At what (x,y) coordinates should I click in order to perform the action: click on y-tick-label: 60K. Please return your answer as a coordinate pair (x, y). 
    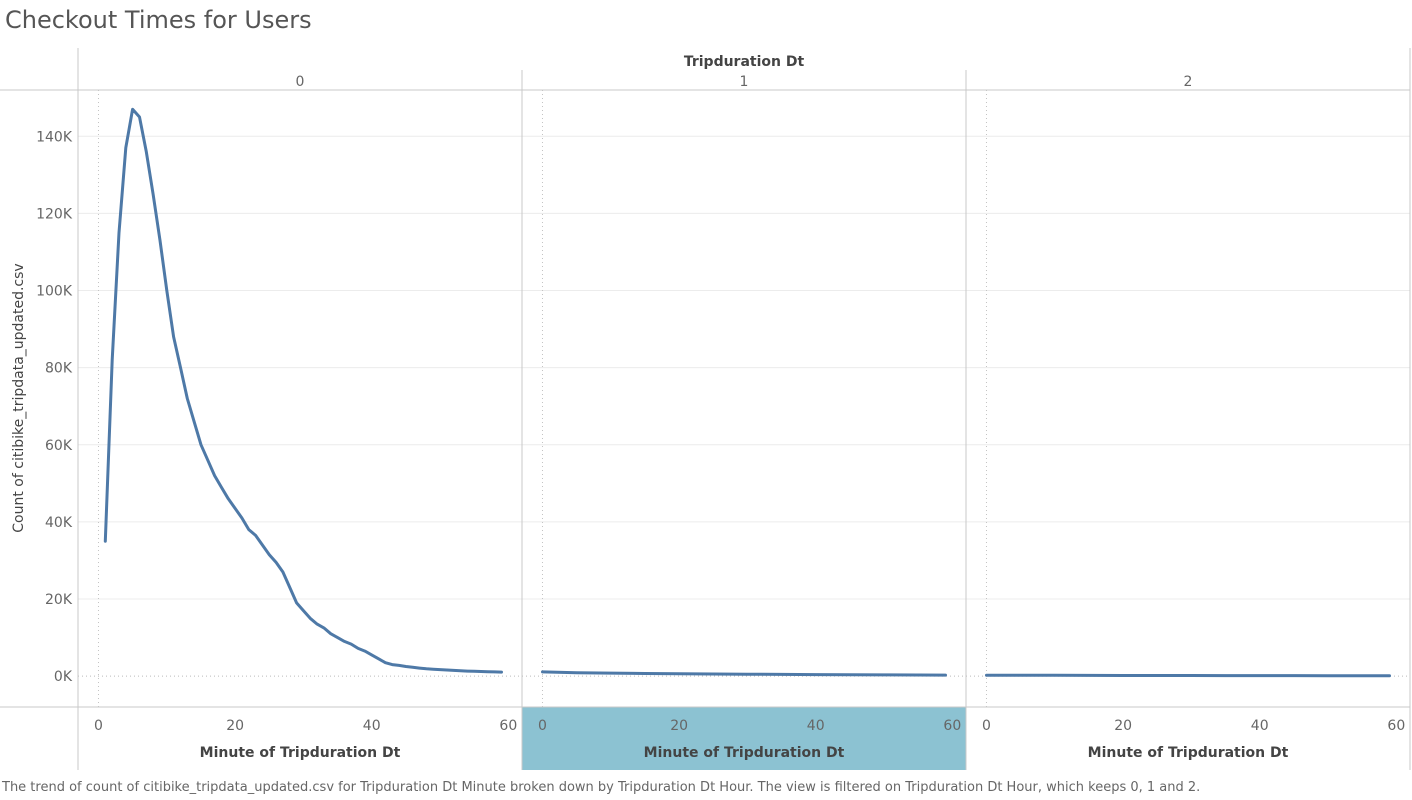
    Looking at the image, I should click on (59, 446).